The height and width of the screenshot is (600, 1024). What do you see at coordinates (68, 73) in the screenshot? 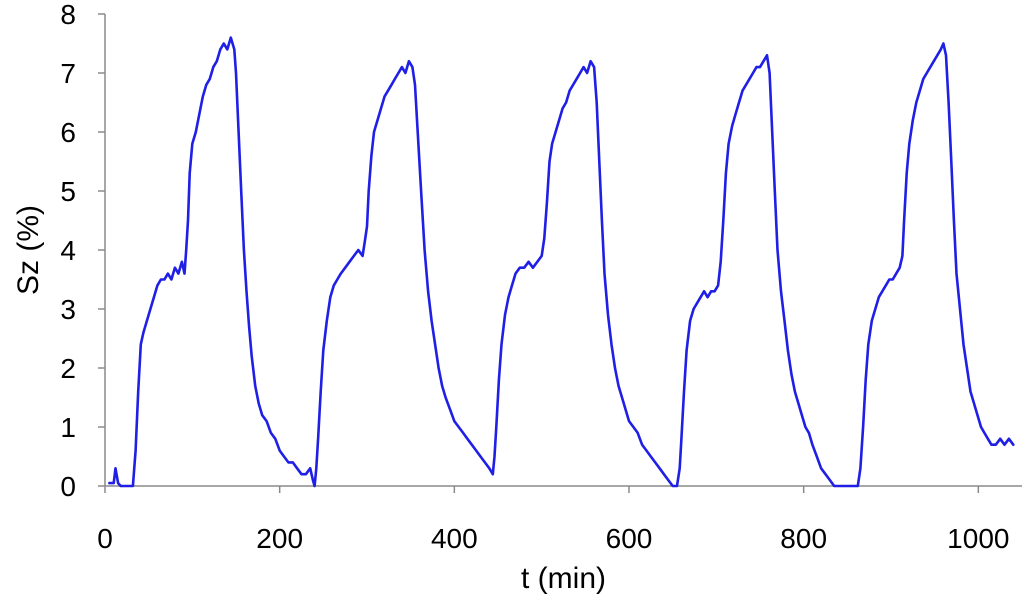
I see `y-tick-label: 7` at bounding box center [68, 73].